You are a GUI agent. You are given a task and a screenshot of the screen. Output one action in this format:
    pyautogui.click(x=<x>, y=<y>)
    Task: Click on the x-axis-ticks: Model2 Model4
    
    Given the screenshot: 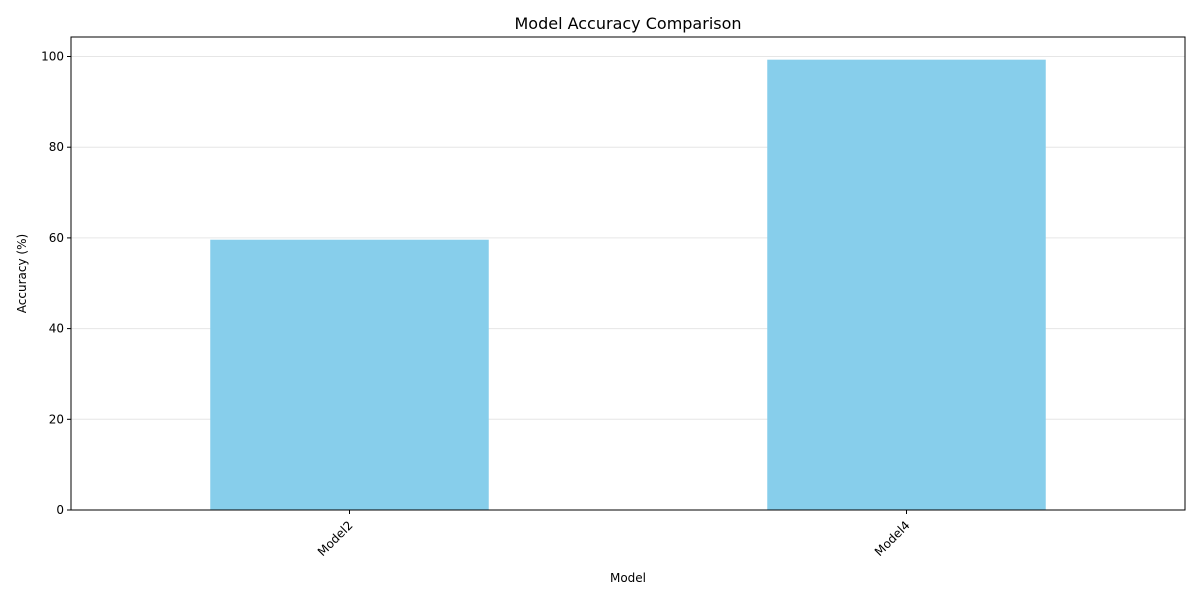 What is the action you would take?
    pyautogui.click(x=614, y=534)
    